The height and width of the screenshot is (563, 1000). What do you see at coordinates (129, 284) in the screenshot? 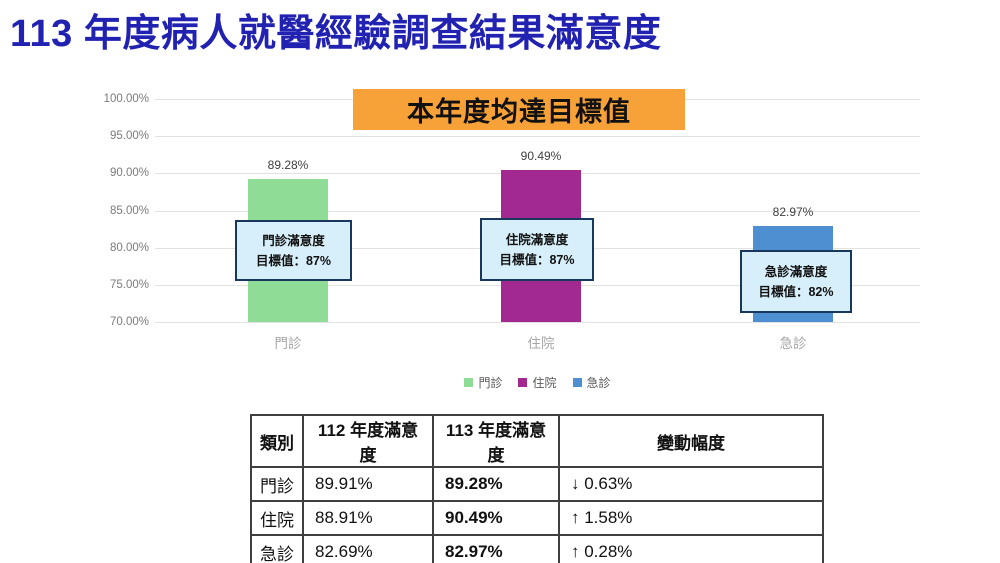
I see `y-axis-tick-label: 75.00%` at bounding box center [129, 284].